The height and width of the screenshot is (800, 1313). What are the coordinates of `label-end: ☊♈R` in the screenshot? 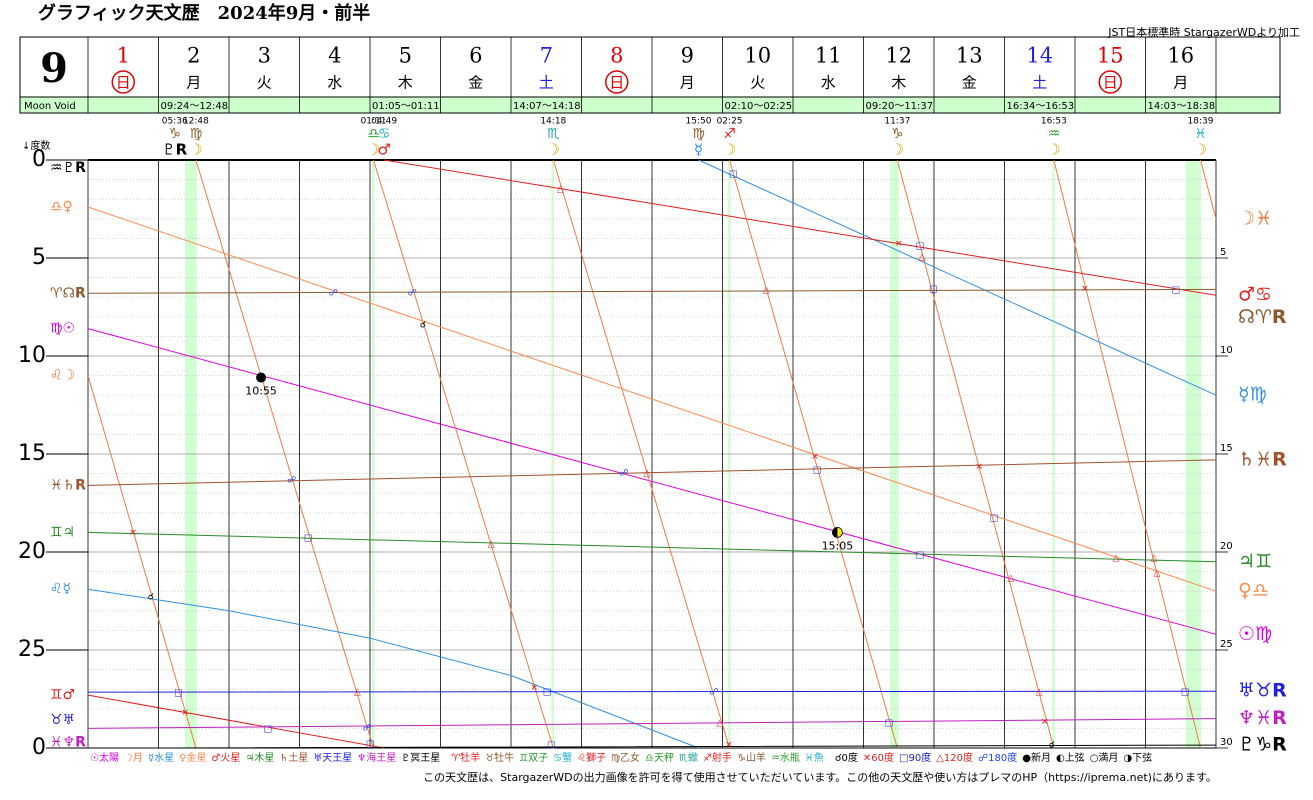 It's located at (1262, 317).